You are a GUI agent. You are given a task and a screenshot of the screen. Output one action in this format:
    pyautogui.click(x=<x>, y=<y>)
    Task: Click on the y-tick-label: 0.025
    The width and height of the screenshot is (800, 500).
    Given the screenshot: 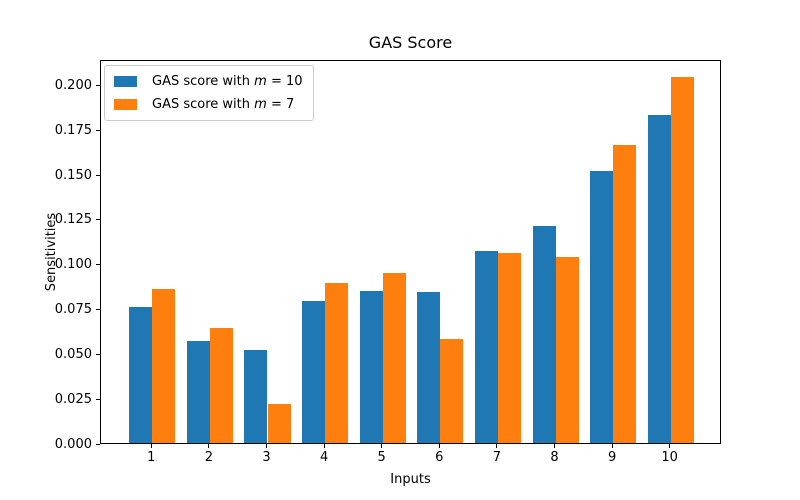 What is the action you would take?
    pyautogui.click(x=73, y=399)
    